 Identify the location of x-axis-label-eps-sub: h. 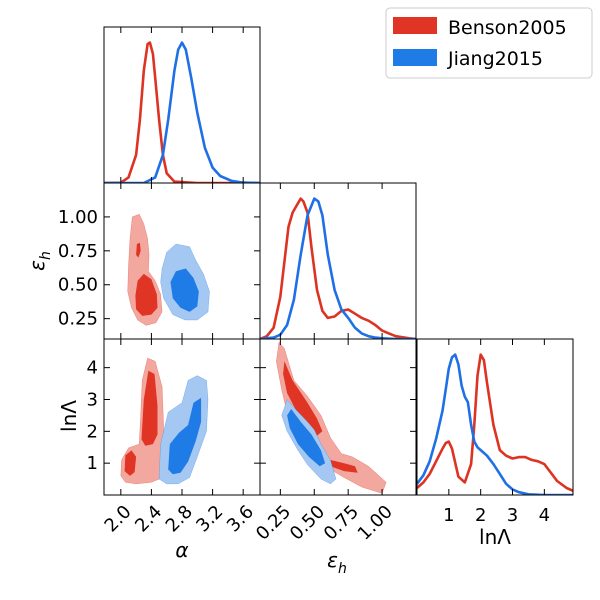
(342, 569).